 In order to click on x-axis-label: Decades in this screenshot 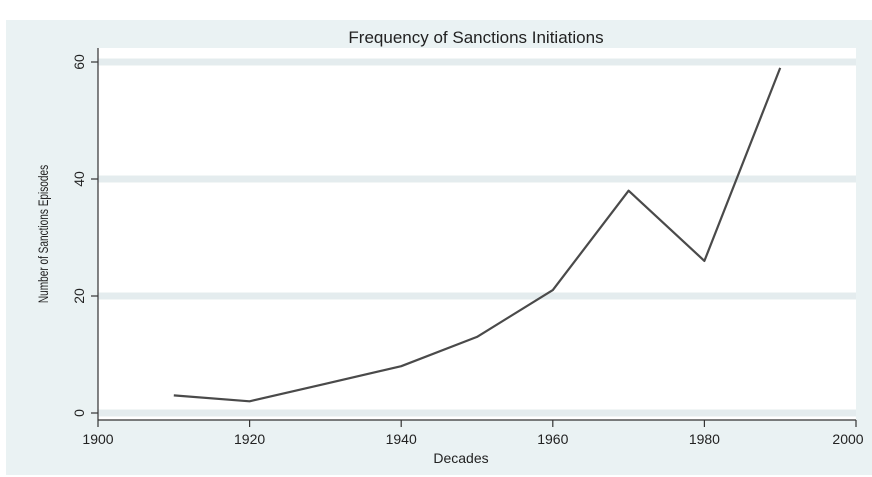, I will do `click(460, 458)`.